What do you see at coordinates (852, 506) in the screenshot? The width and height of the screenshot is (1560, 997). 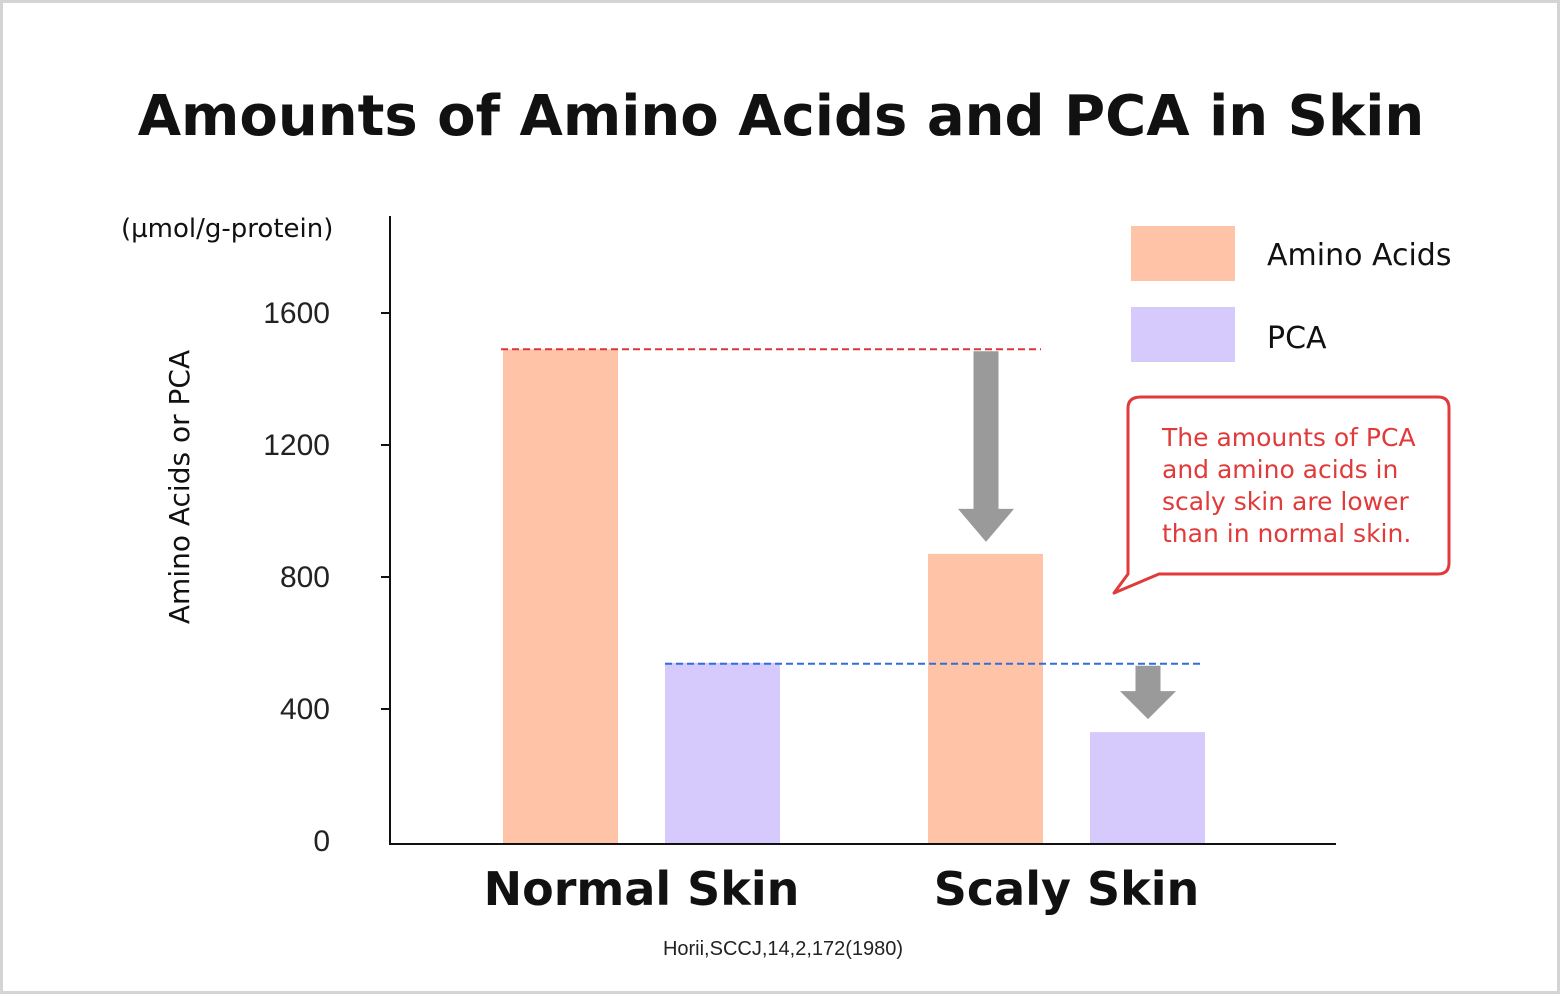 I see `guides-group` at bounding box center [852, 506].